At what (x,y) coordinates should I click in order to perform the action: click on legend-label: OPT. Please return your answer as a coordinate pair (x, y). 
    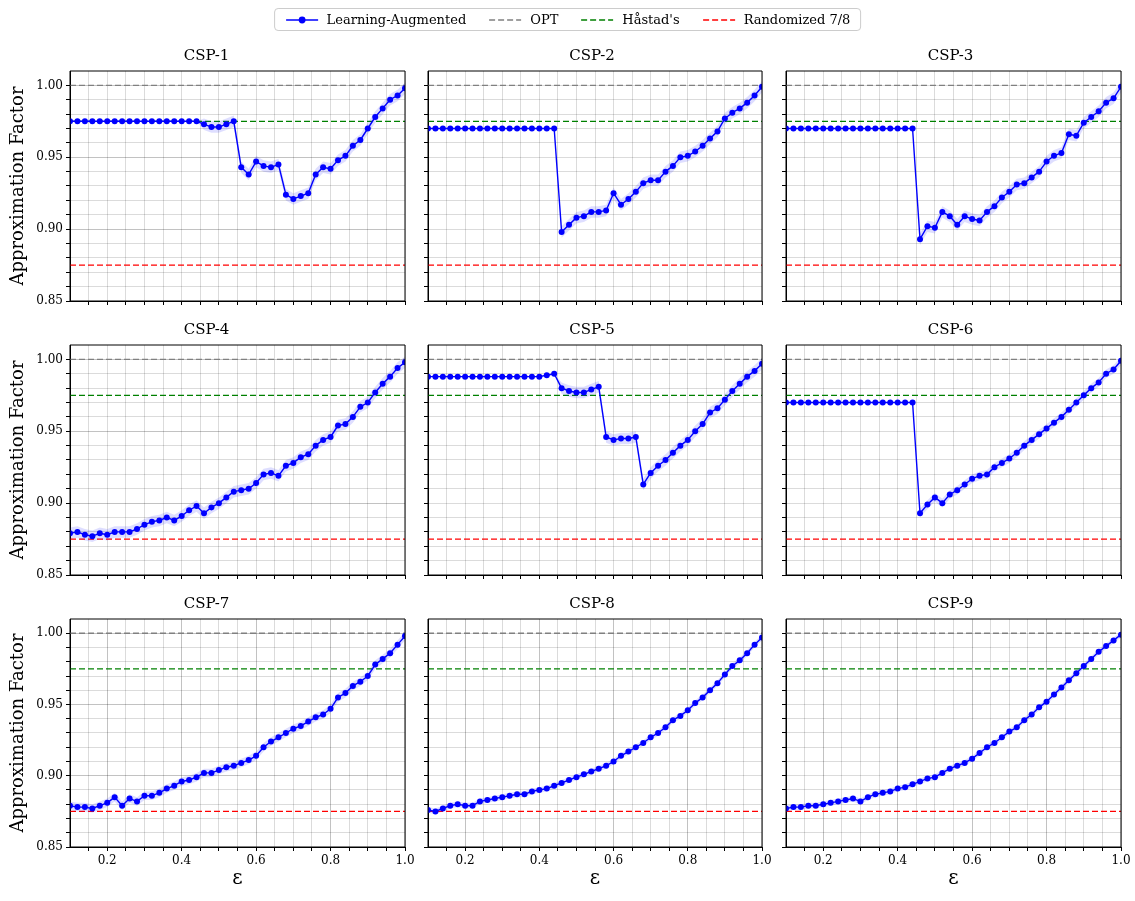
    Looking at the image, I should click on (544, 19).